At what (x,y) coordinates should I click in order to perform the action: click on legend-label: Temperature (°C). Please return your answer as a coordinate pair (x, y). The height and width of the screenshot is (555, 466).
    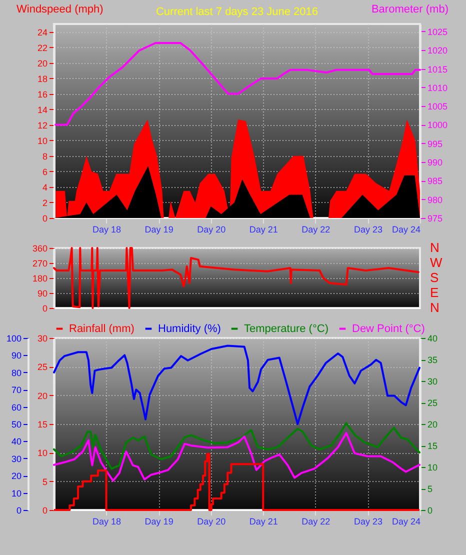
    Looking at the image, I should click on (286, 328).